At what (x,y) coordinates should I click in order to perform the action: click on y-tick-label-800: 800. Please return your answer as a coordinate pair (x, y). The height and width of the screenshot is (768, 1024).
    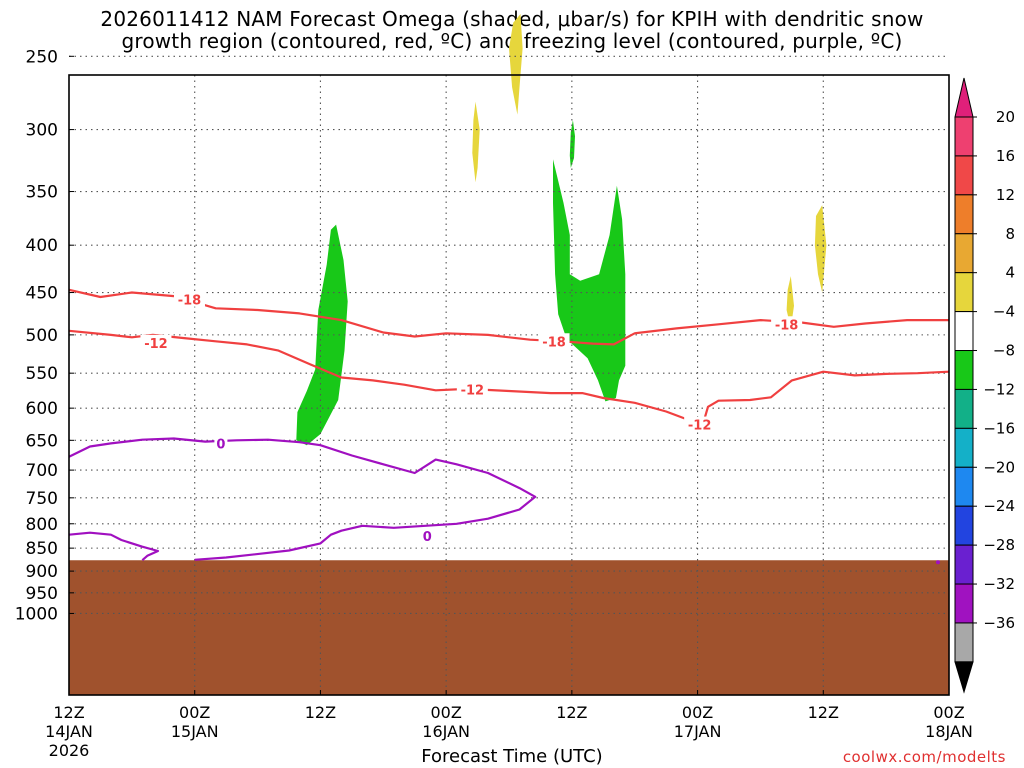
    Looking at the image, I should click on (42, 525).